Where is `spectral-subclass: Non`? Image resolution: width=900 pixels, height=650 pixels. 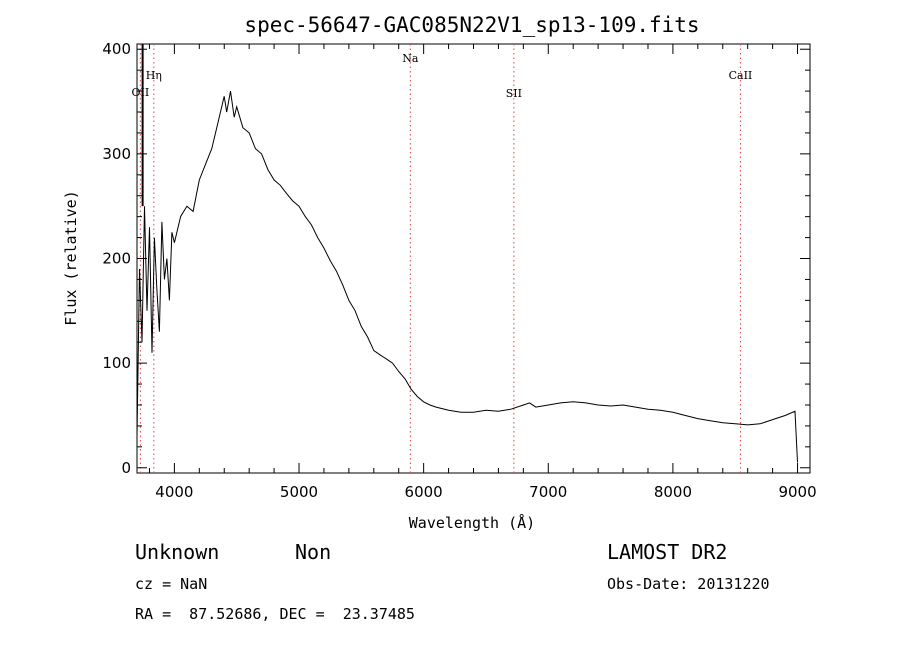 spectral-subclass: Non is located at coordinates (313, 552).